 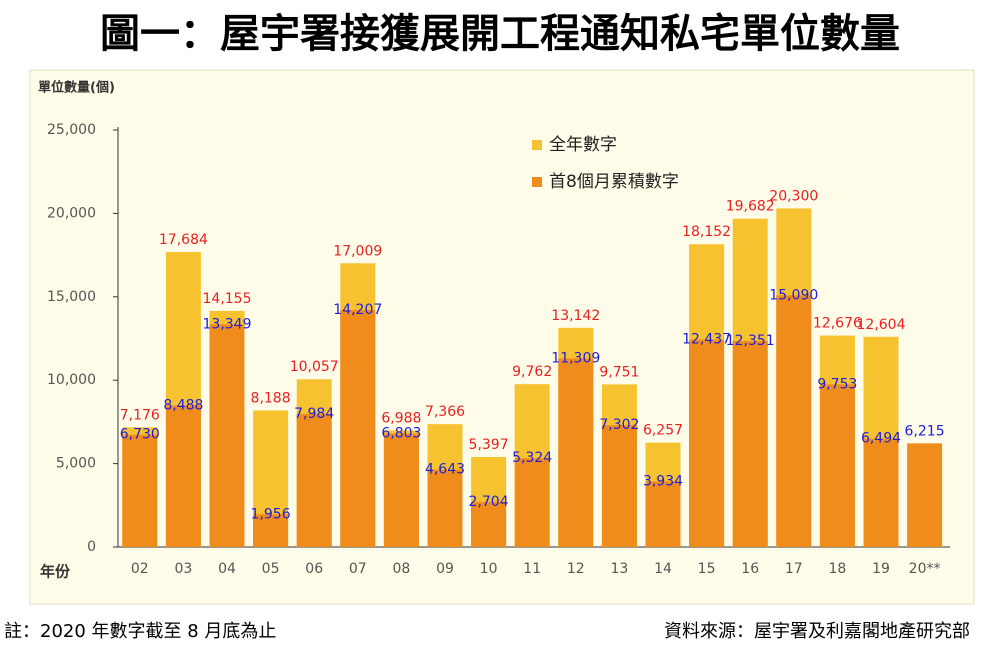 What do you see at coordinates (532, 569) in the screenshot?
I see `x-tick-label: 11` at bounding box center [532, 569].